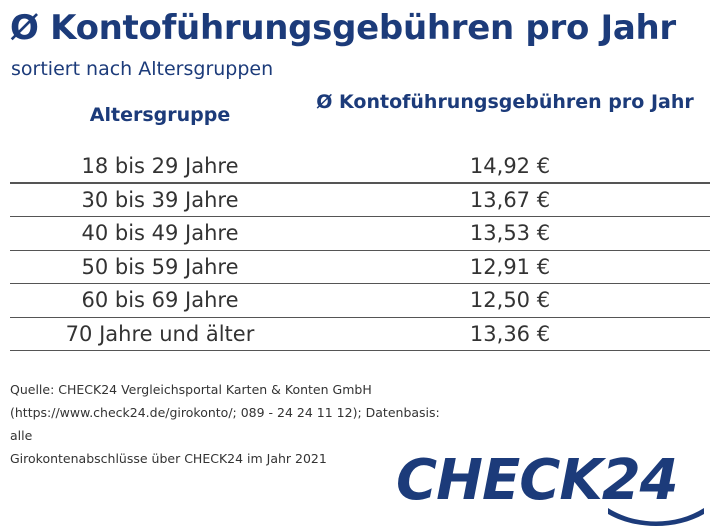  I want to click on fee-cell: 14,92 €, so click(510, 166).